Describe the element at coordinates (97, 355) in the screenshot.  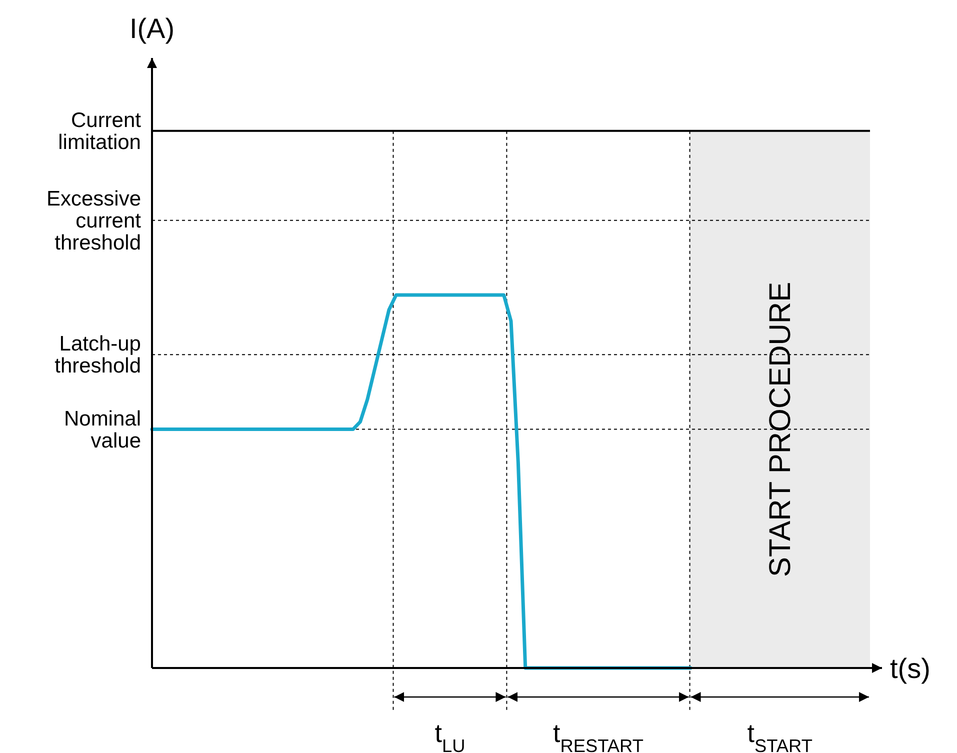
I see `ref-line-label: Latch-up threshold` at that location.